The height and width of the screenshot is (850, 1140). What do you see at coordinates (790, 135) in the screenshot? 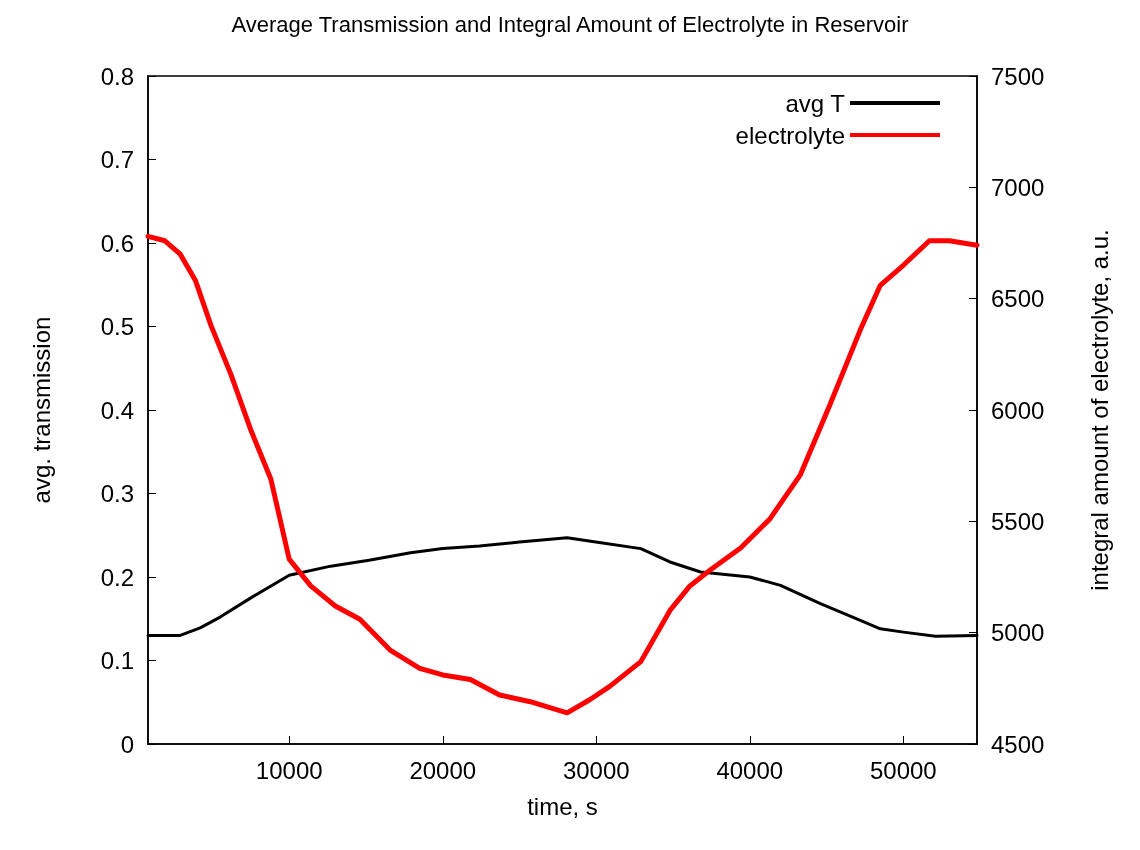
I see `legend-label: electrolyte` at bounding box center [790, 135].